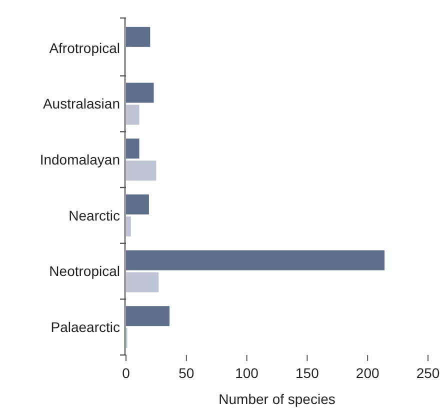 This screenshot has height=410, width=446. What do you see at coordinates (428, 373) in the screenshot?
I see `x-tick-label: 250` at bounding box center [428, 373].